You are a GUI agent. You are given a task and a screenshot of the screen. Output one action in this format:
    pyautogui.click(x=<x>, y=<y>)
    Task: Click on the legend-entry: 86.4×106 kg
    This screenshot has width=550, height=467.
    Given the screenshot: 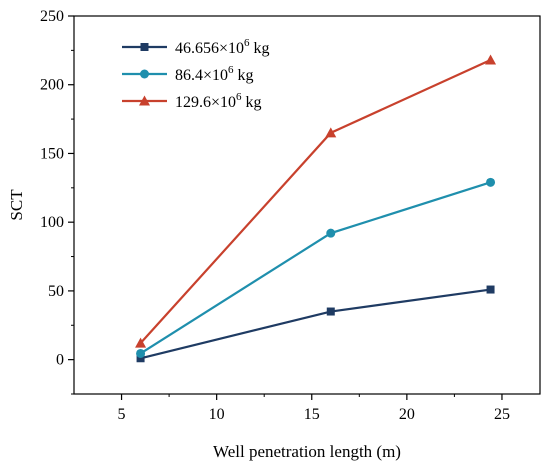 What is the action you would take?
    pyautogui.click(x=188, y=74)
    